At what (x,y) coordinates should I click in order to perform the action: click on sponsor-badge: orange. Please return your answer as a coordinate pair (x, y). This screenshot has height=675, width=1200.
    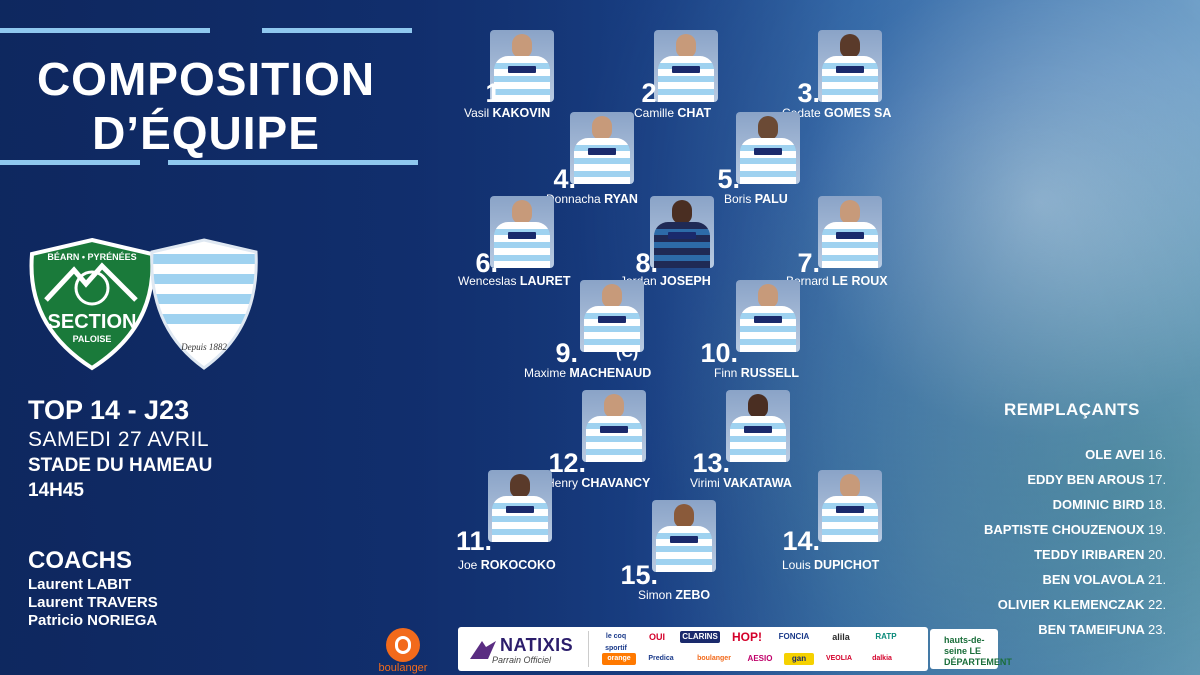
    Looking at the image, I should click on (619, 659).